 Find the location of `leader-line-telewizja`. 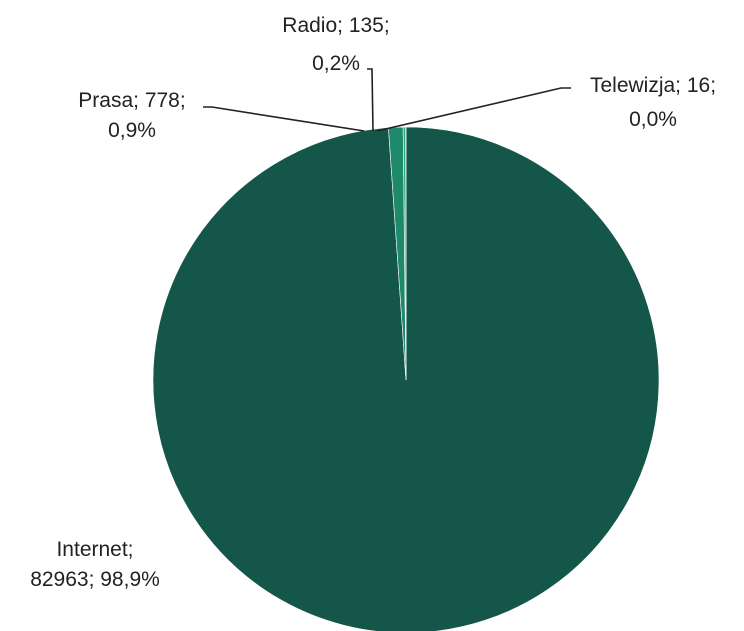

leader-line-telewizja is located at coordinates (473, 109).